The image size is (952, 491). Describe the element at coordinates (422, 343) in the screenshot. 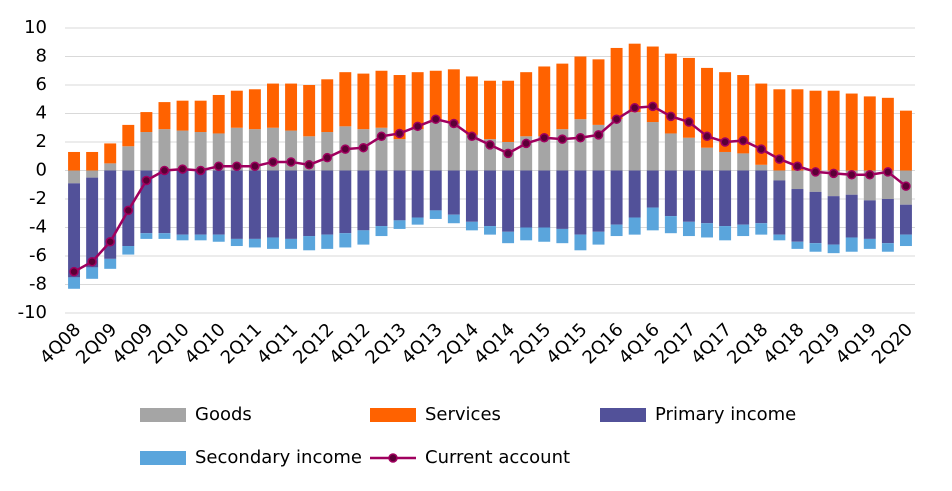

I see `x-tick-label: 4Q13` at that location.